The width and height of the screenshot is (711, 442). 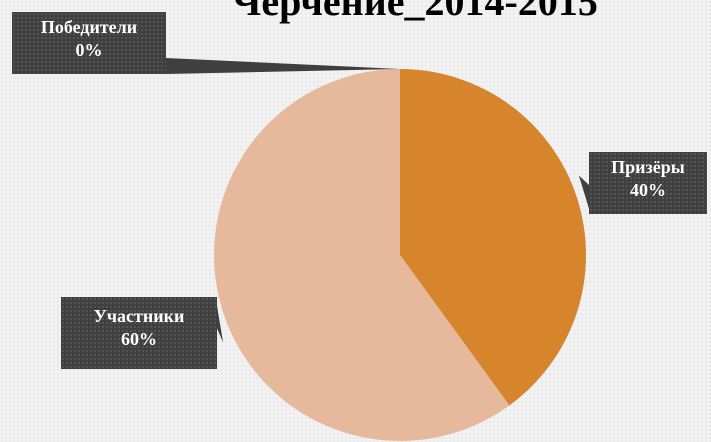 I want to click on leader-line-participants, so click(x=220, y=321).